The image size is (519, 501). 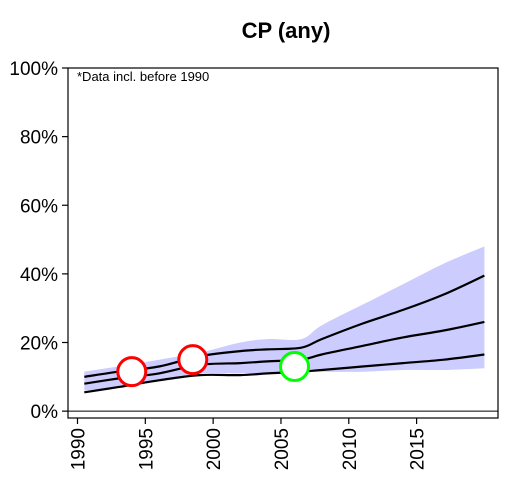 I want to click on chart-annotation: *Data incl. before 1990, so click(x=143, y=76).